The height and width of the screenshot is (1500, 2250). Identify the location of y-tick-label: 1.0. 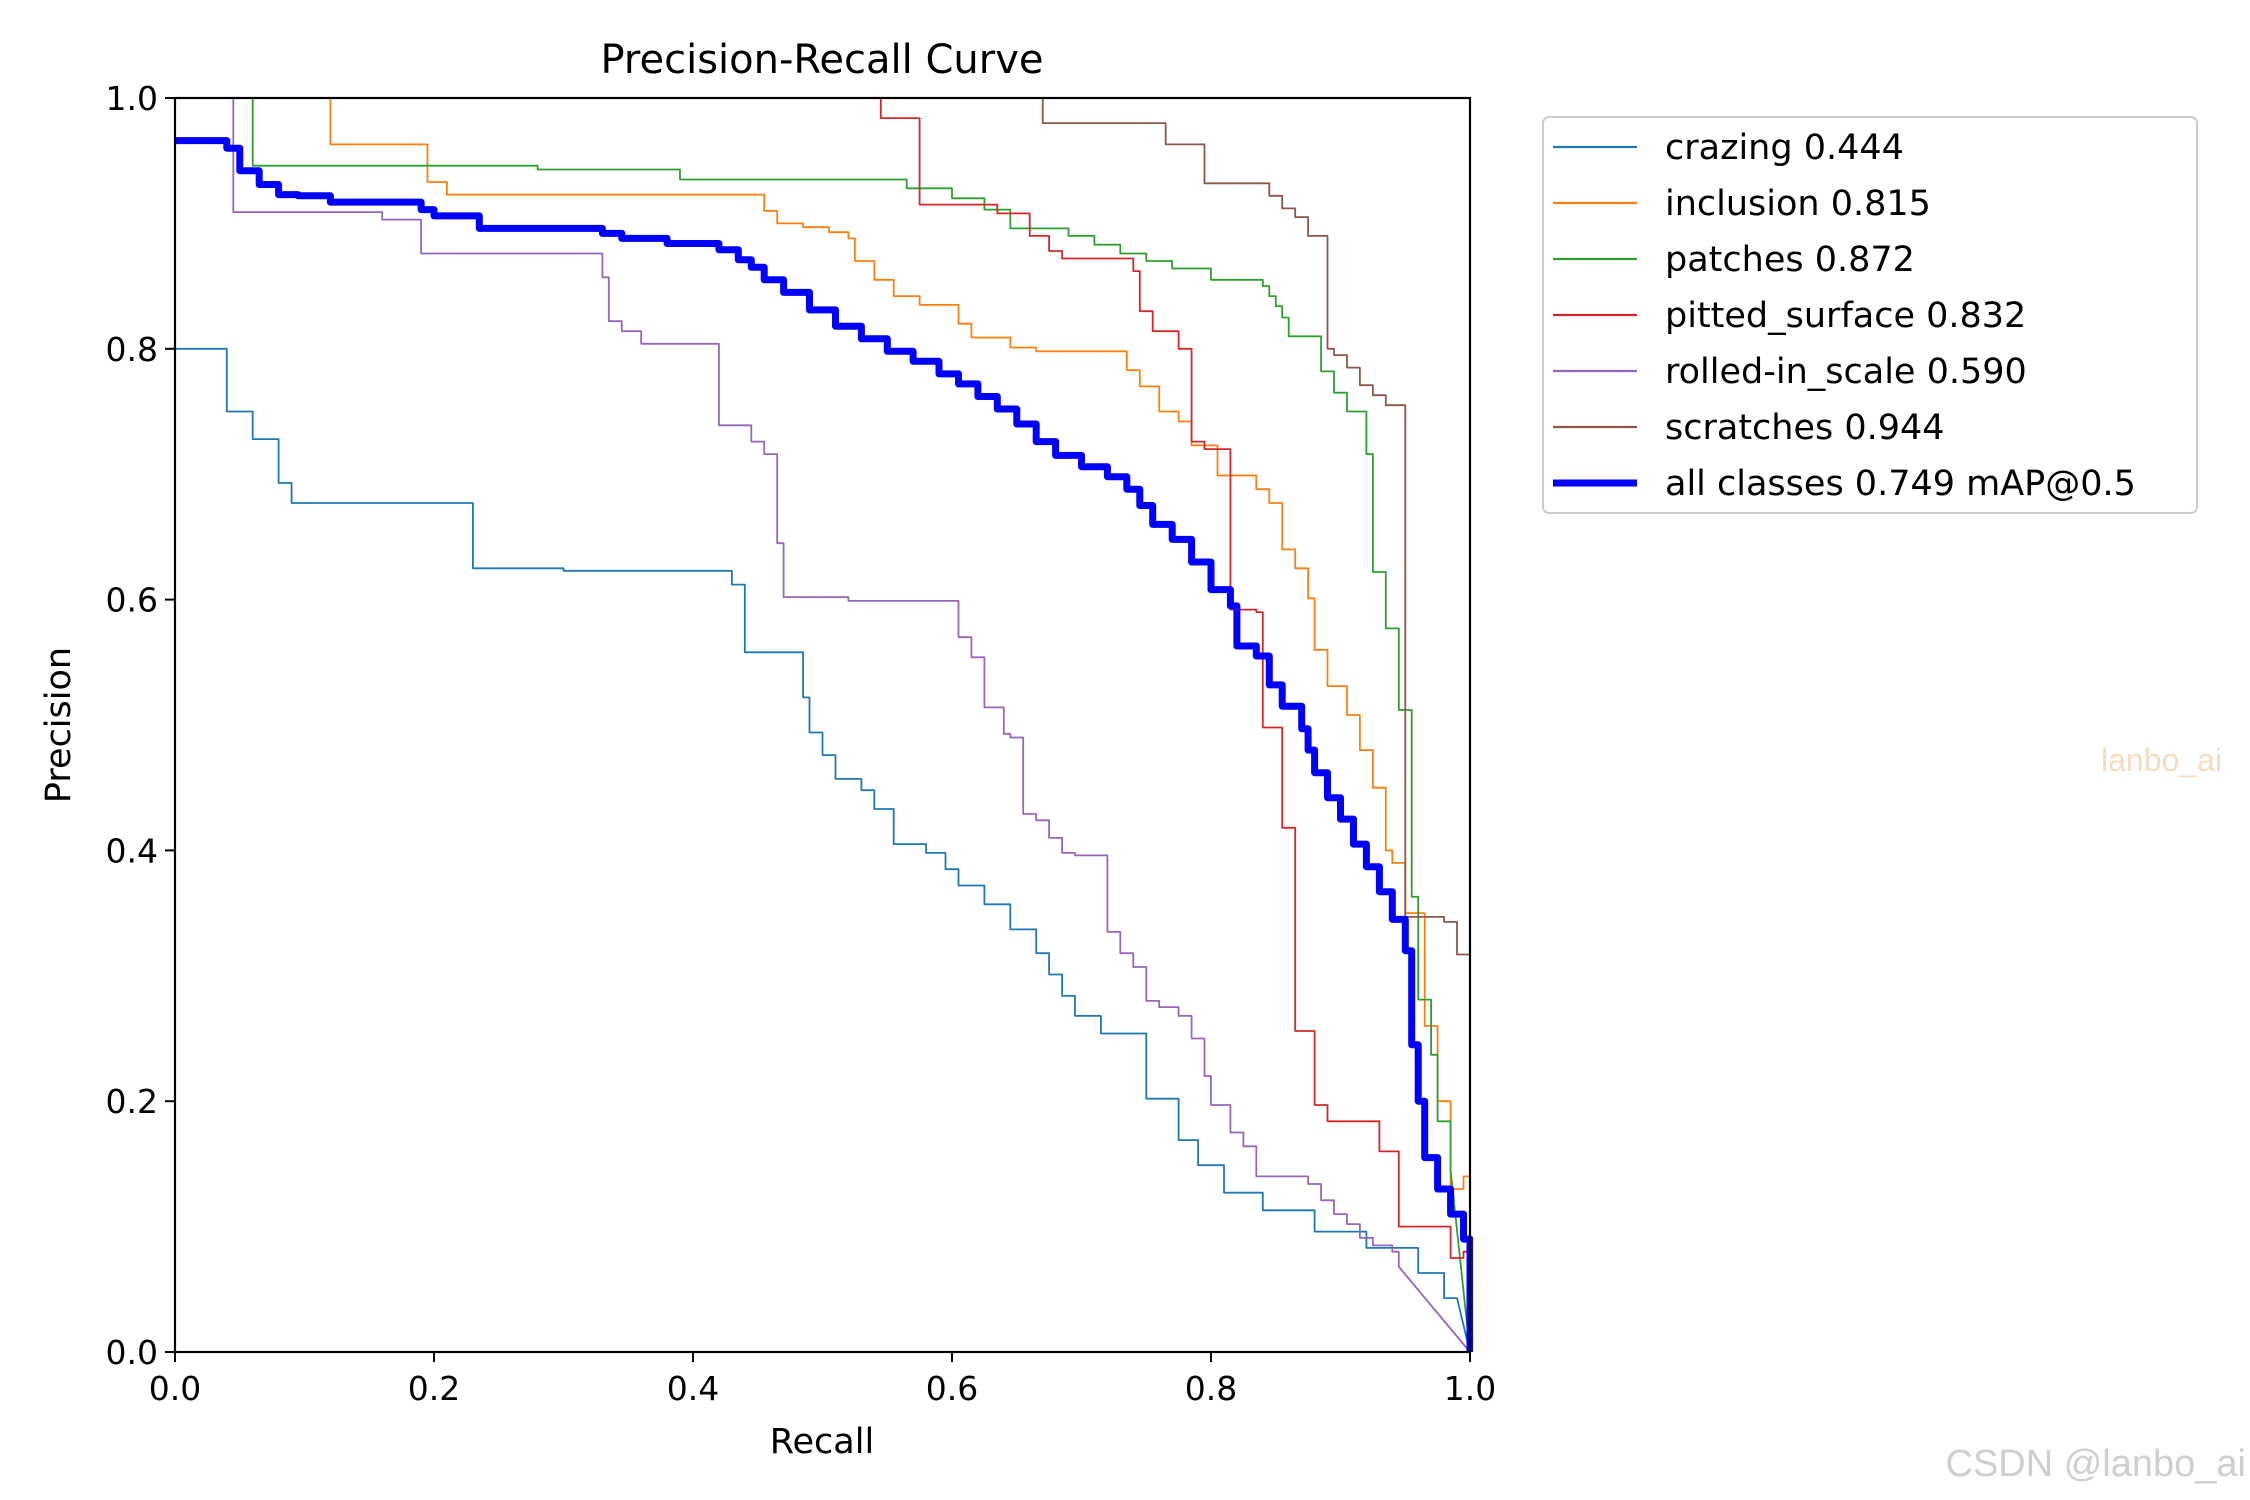
(132, 98).